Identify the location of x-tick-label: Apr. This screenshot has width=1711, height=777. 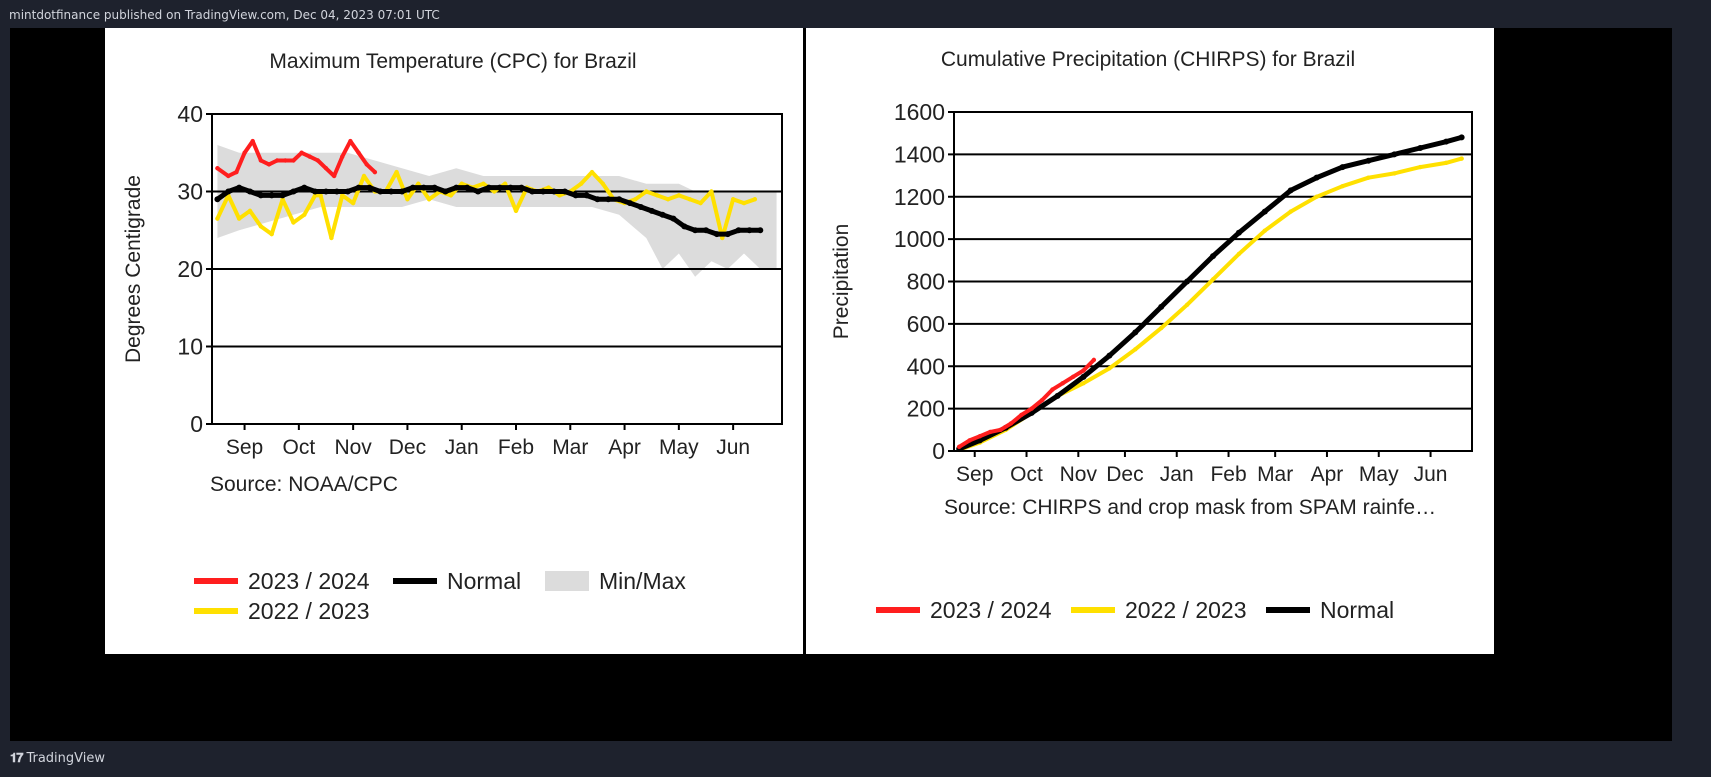
(624, 447).